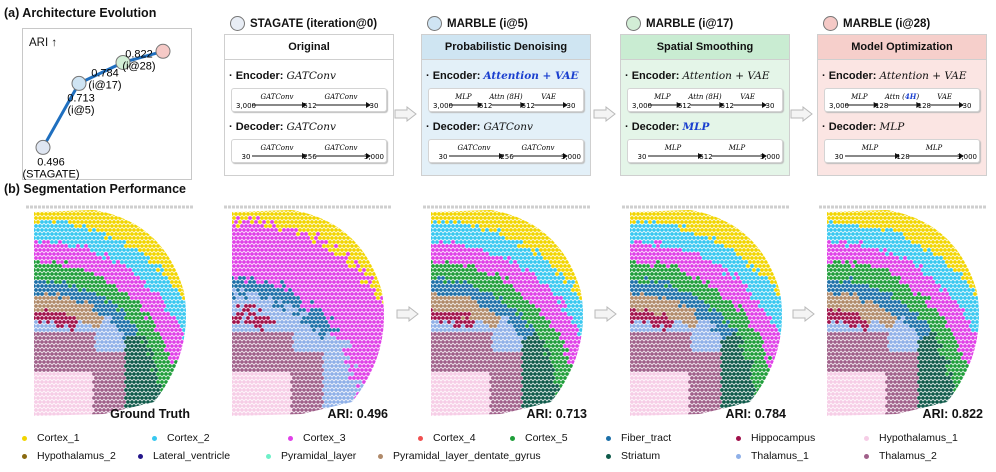 Image resolution: width=996 pixels, height=472 pixels. What do you see at coordinates (906, 152) in the screenshot?
I see `pipeline-diagram: MLP MLP 30 128 3,000` at bounding box center [906, 152].